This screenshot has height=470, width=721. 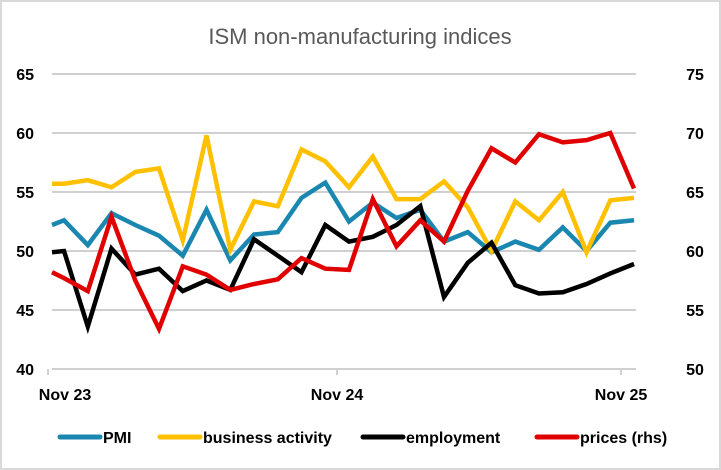 What do you see at coordinates (359, 36) in the screenshot?
I see `chart-title: ISM non-manufacturing indices` at bounding box center [359, 36].